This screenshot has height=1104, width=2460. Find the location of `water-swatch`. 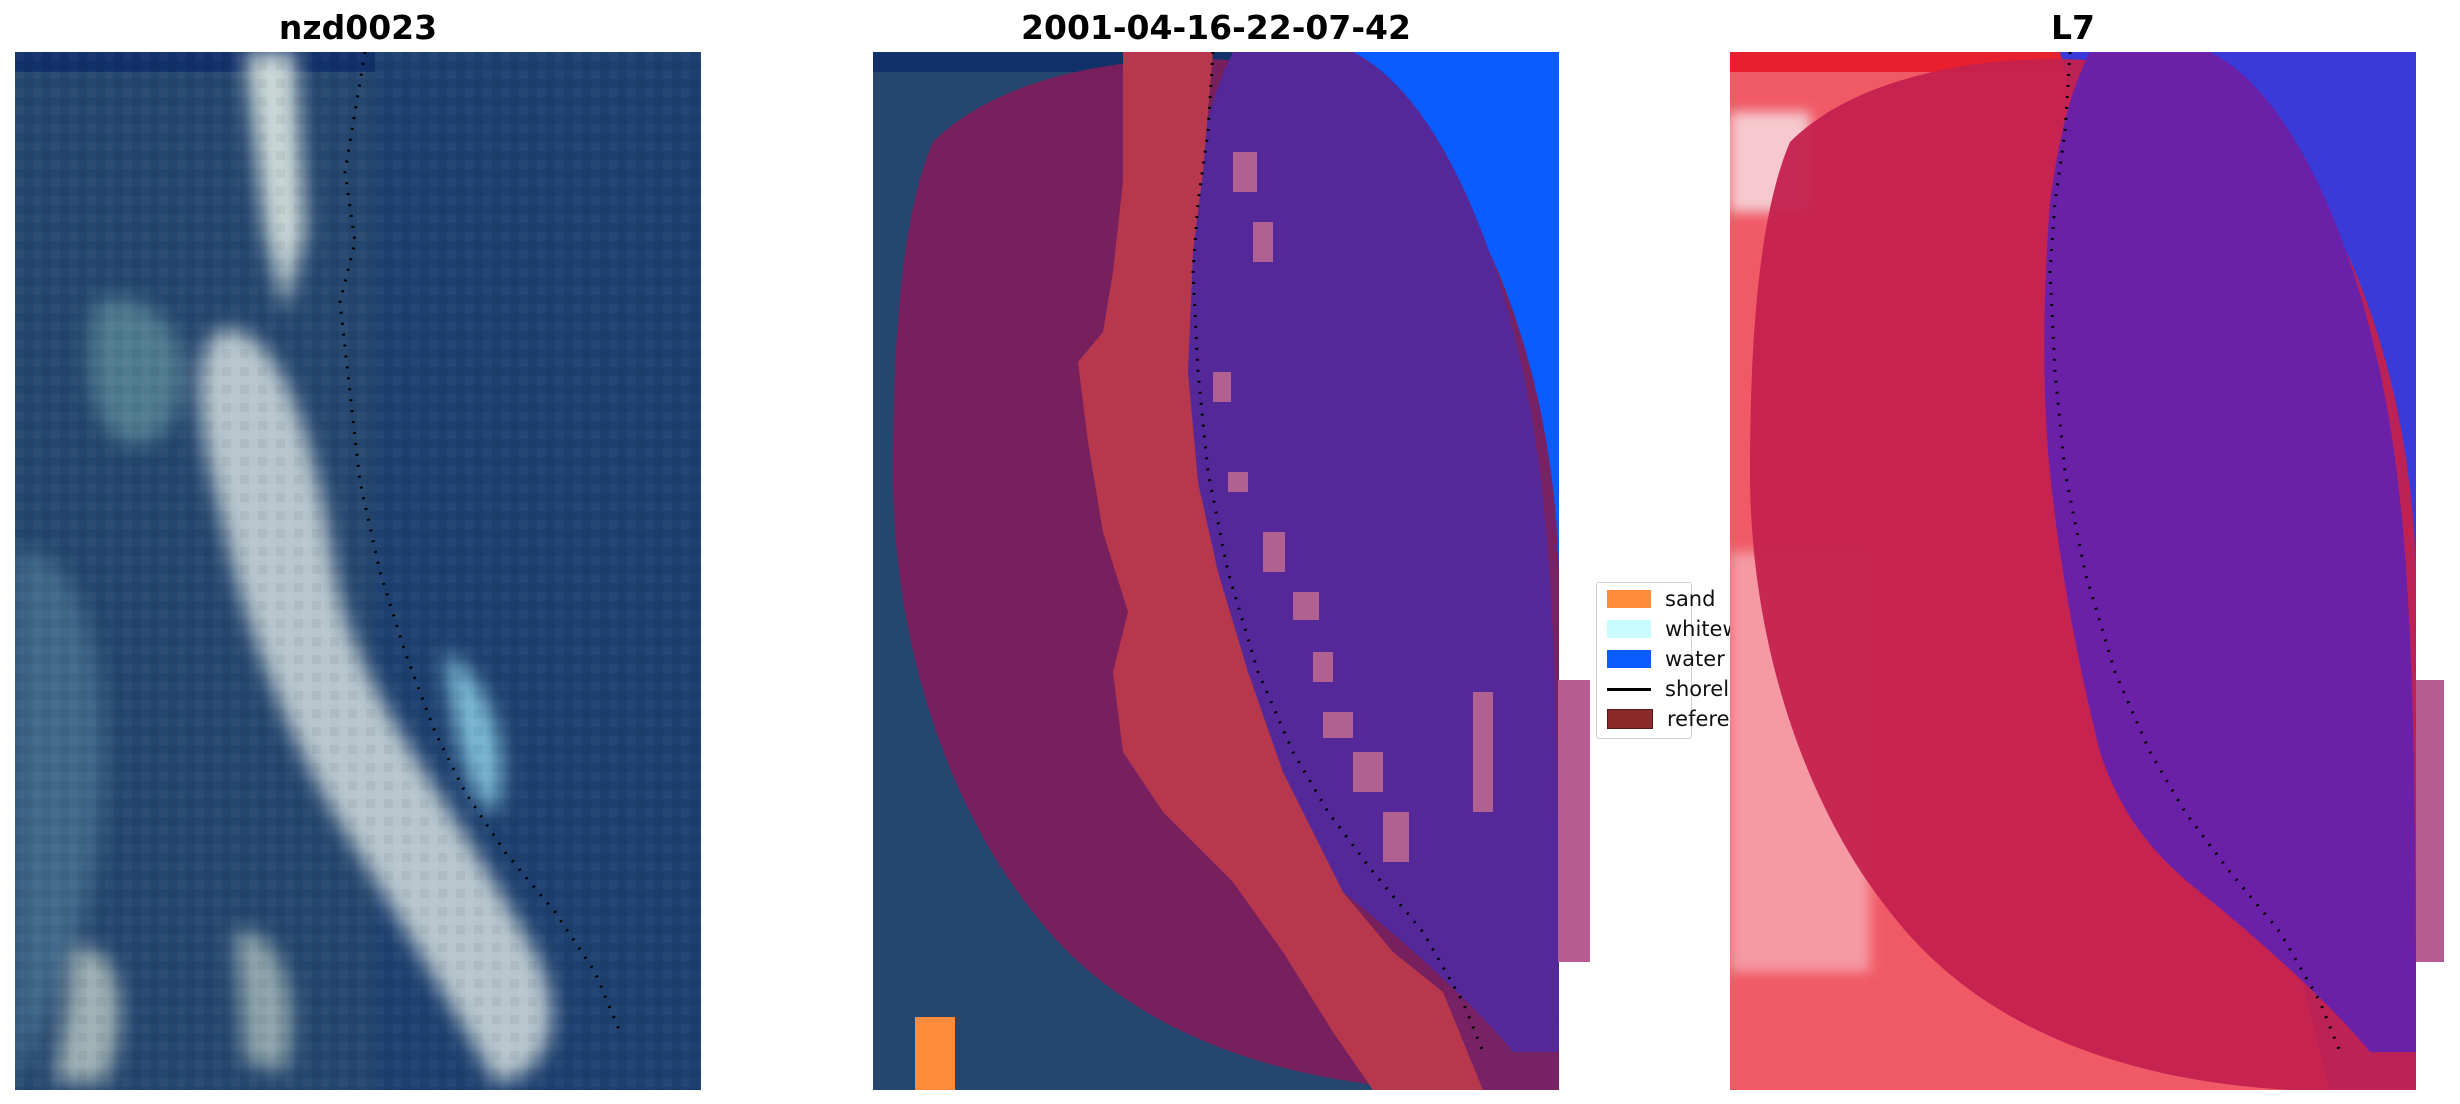

water-swatch is located at coordinates (1629, 659).